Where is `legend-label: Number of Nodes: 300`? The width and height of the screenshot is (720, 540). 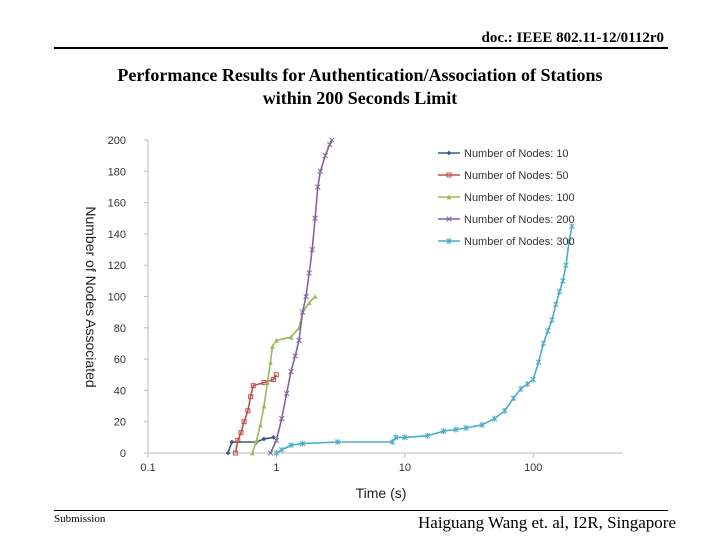 legend-label: Number of Nodes: 300 is located at coordinates (519, 242).